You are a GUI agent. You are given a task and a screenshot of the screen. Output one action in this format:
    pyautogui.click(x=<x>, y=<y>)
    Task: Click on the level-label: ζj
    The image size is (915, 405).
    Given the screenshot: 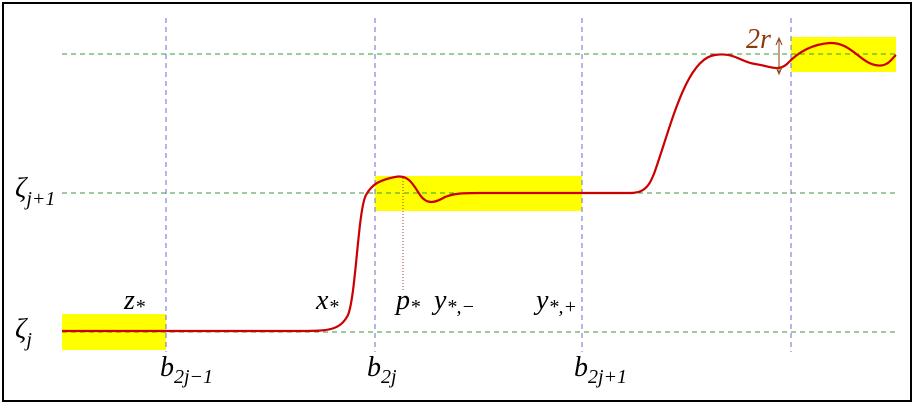 What is the action you would take?
    pyautogui.click(x=23, y=332)
    